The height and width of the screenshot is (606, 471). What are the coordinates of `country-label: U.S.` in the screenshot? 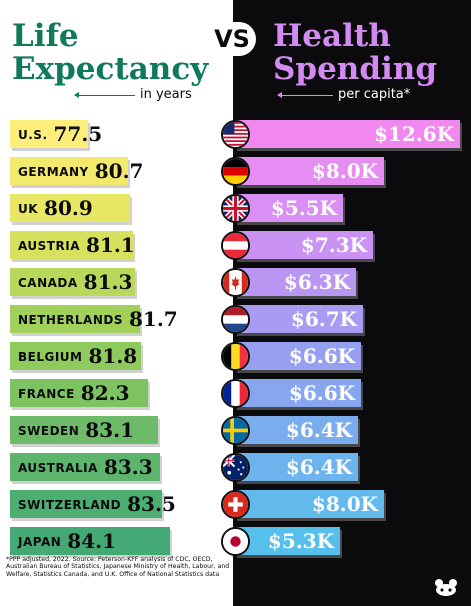 It's located at (33, 135).